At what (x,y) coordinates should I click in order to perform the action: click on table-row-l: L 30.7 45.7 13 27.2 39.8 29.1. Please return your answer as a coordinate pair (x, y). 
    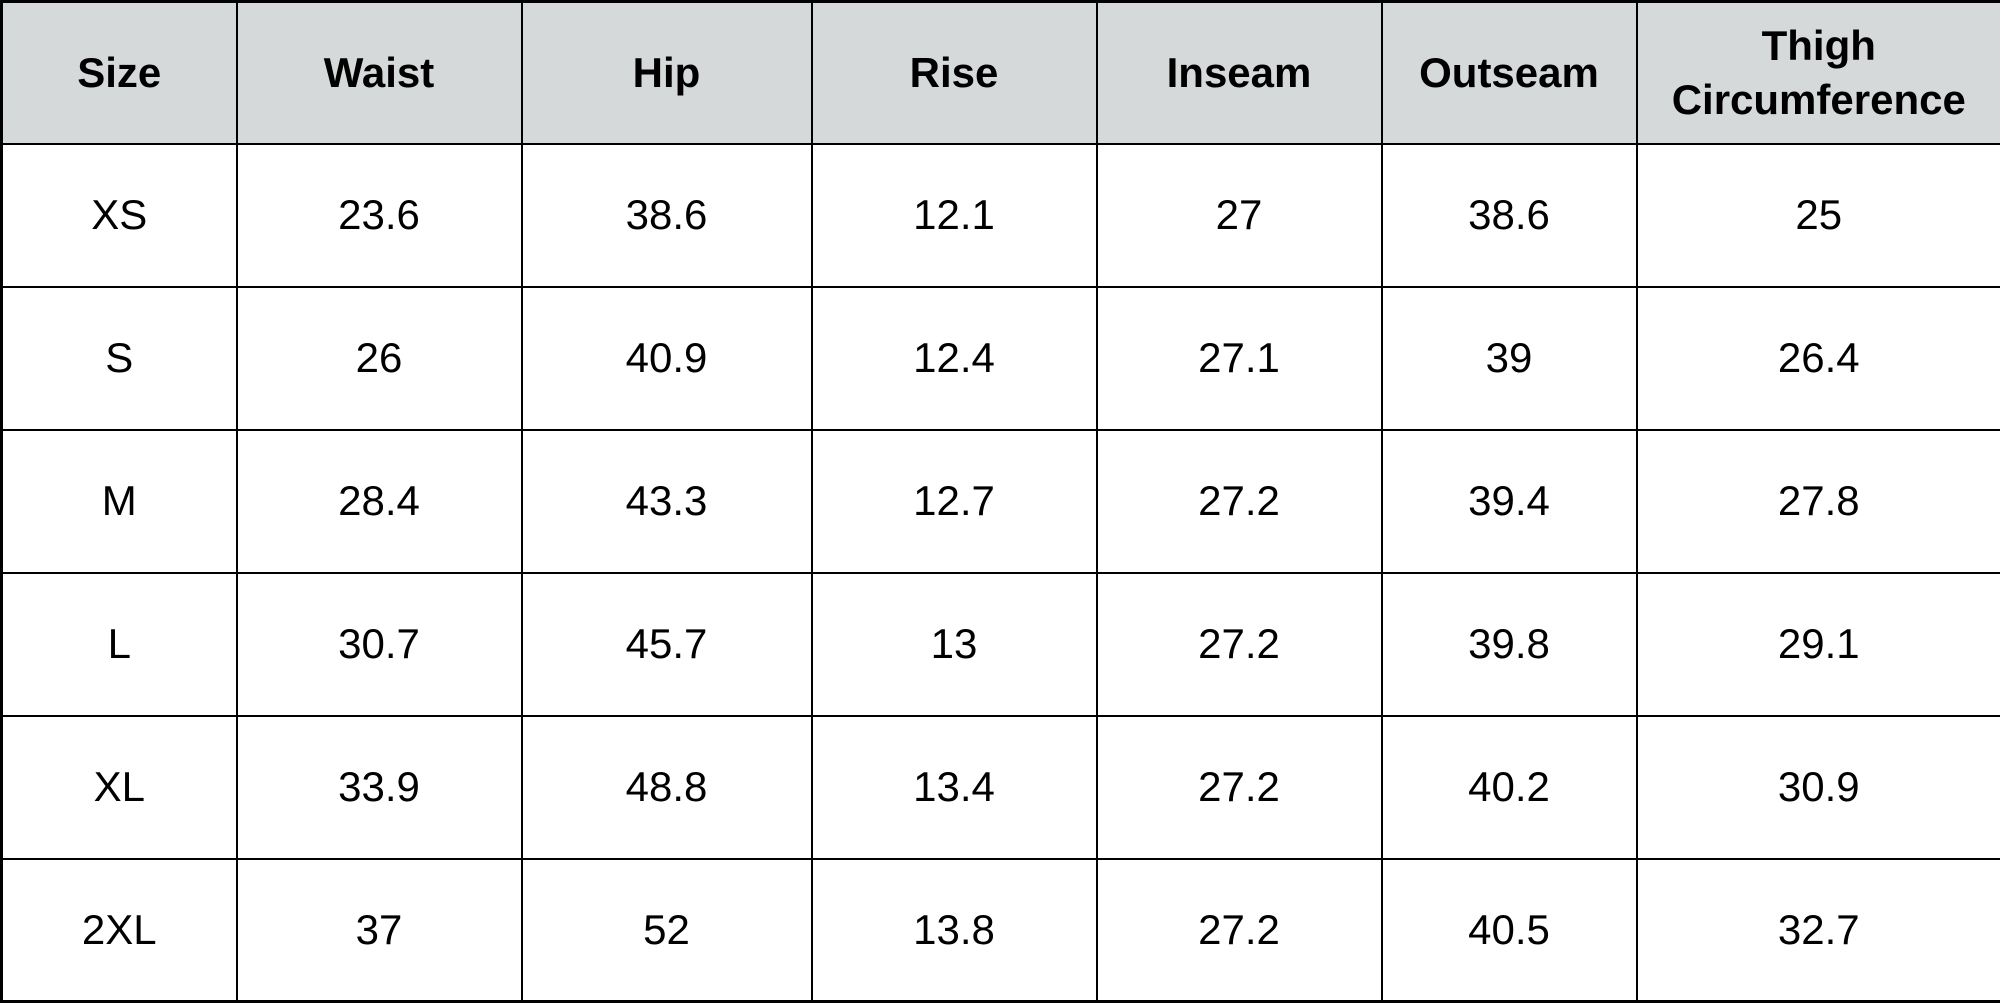
    Looking at the image, I should click on (1001, 644).